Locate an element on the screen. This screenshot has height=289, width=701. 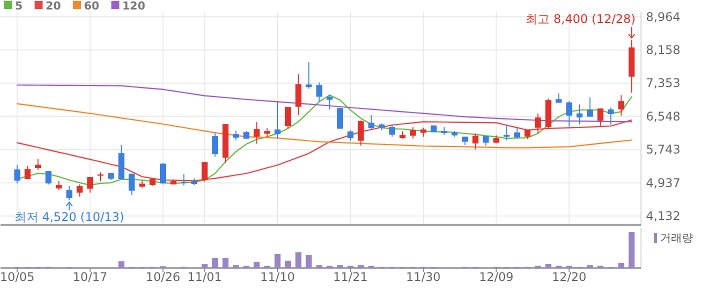
legend-label: 120 is located at coordinates (134, 6).